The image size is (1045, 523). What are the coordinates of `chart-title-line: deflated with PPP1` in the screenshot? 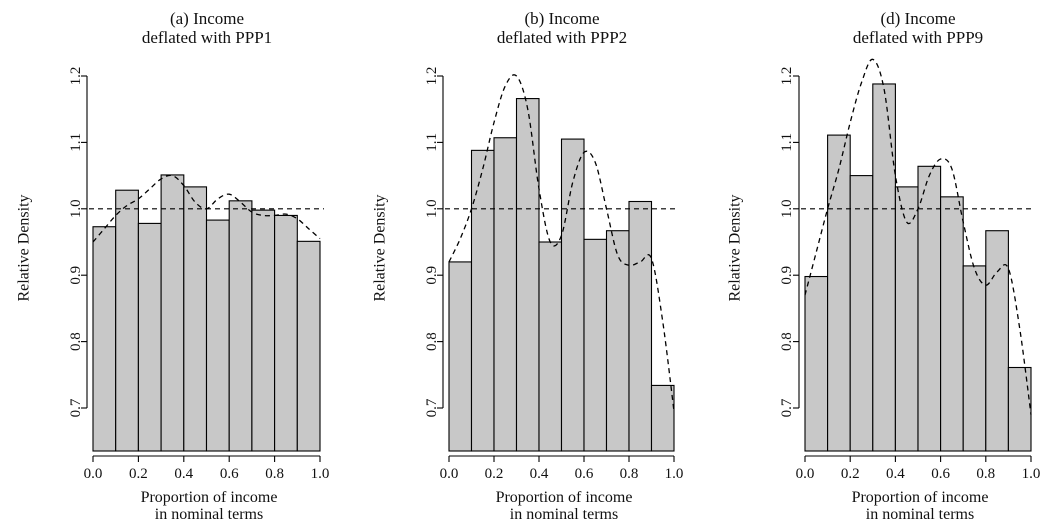 It's located at (207, 37).